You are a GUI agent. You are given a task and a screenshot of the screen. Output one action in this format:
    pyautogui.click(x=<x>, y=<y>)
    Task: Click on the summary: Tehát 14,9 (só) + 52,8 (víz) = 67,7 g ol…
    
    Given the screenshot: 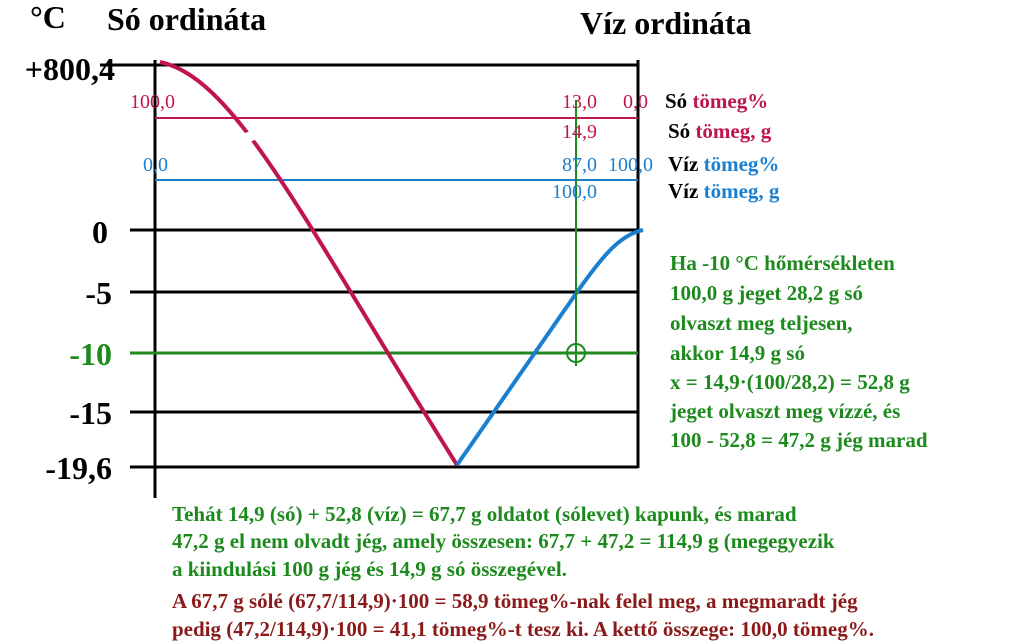 What is the action you would take?
    pyautogui.click(x=523, y=571)
    